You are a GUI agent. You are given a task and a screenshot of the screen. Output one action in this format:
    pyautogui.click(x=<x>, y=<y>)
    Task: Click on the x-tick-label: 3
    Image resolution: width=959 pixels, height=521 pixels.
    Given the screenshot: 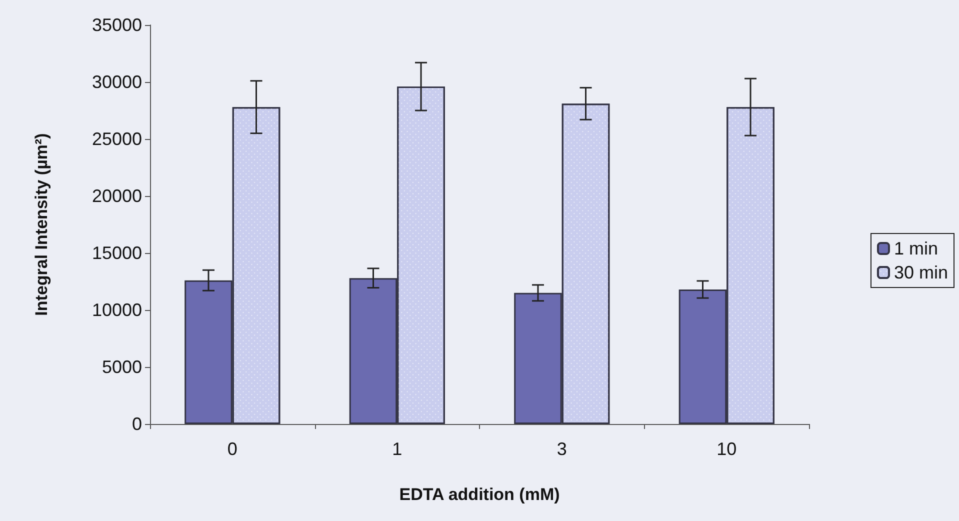 What is the action you would take?
    pyautogui.click(x=561, y=449)
    